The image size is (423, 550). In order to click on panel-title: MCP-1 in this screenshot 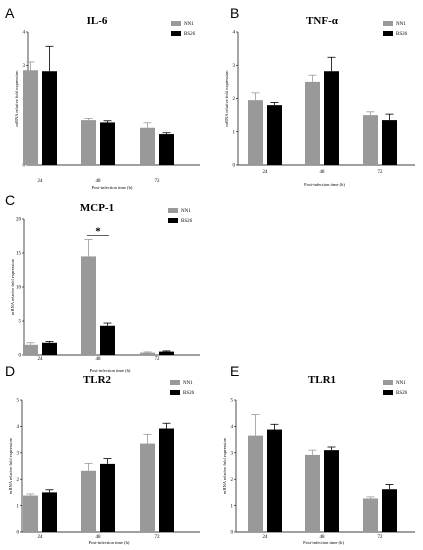, I will do `click(97, 208)`.